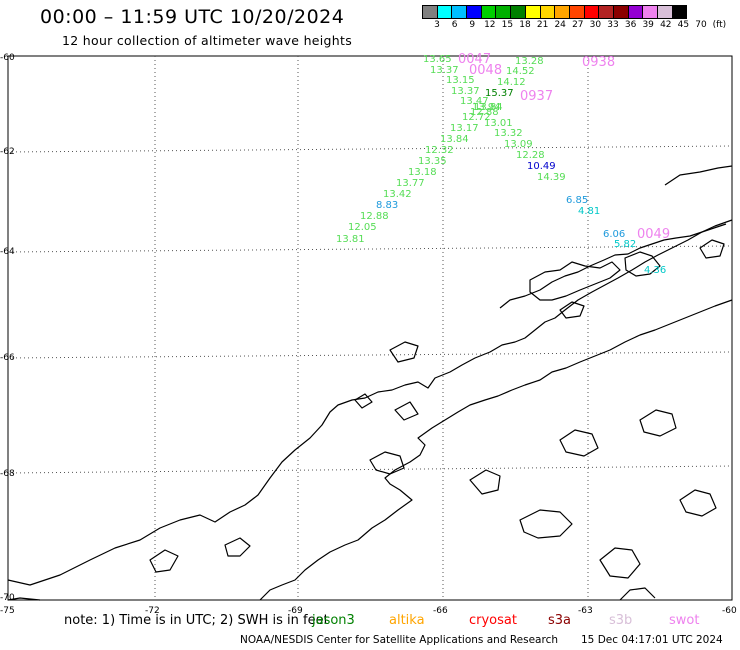 The image size is (740, 650). Describe the element at coordinates (493, 620) in the screenshot. I see `legend-satellite-cryosat: cryosat` at that location.